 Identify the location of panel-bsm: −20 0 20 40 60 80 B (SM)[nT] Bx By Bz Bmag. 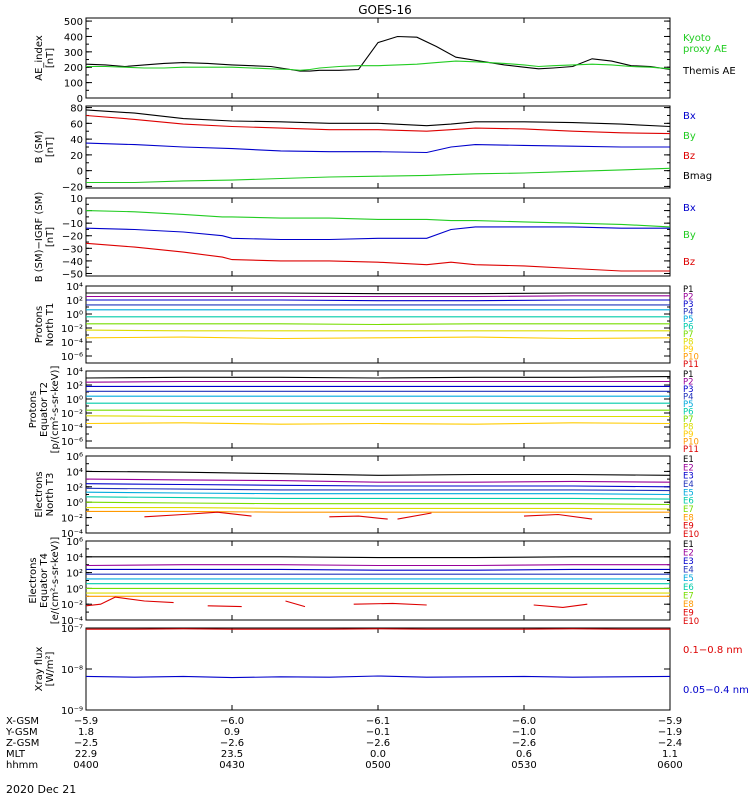
(373, 149).